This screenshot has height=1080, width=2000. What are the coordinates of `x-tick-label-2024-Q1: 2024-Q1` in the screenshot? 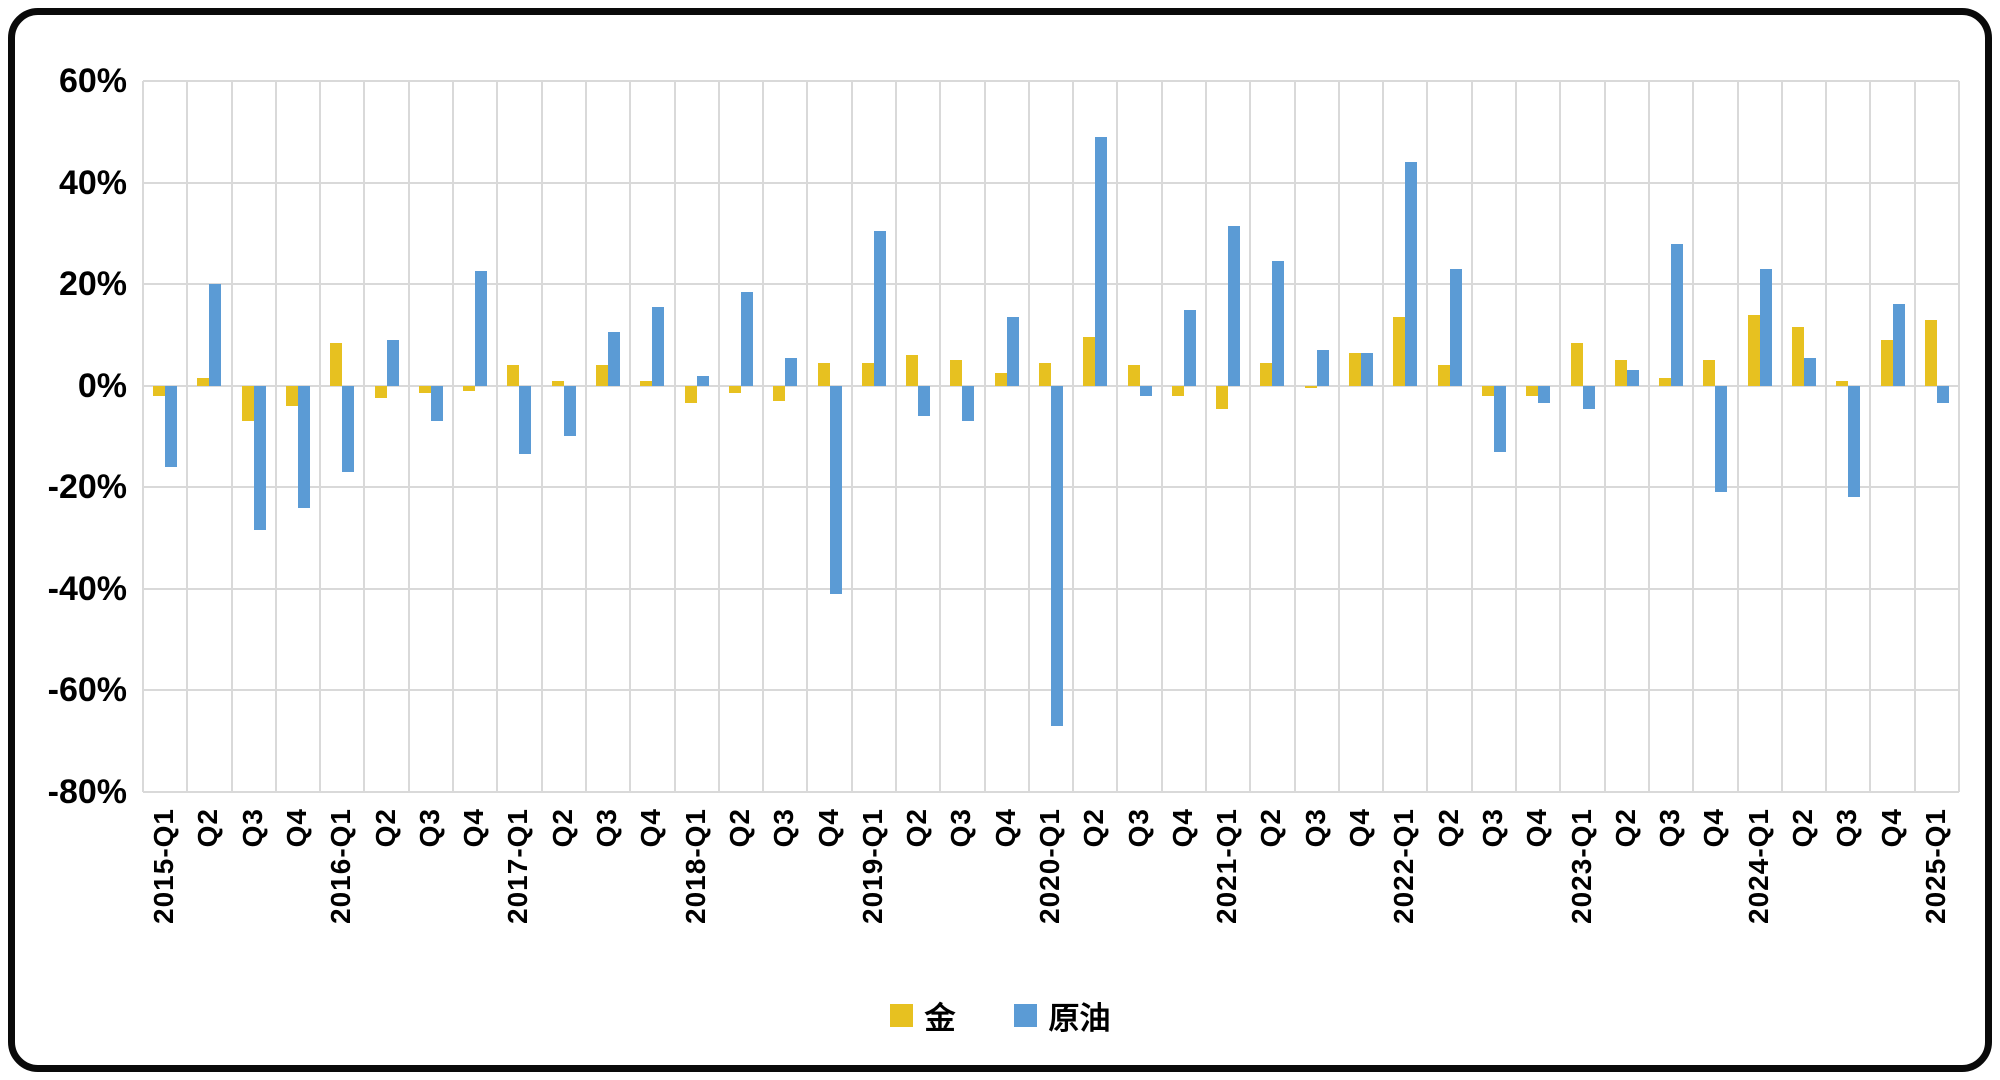 It's located at (1758, 866).